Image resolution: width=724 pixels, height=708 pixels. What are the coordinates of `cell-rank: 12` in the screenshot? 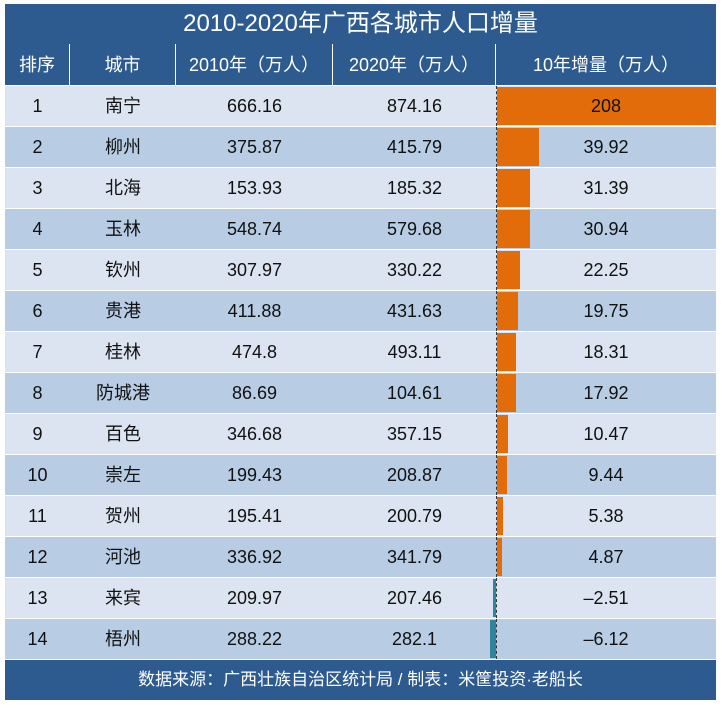 It's located at (37, 557).